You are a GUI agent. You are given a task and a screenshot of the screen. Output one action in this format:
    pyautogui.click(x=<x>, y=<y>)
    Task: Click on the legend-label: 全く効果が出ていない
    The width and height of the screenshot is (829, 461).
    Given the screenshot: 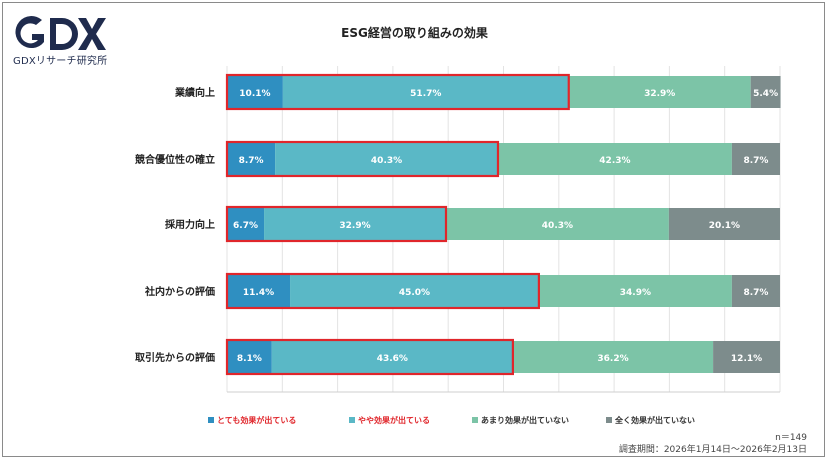 What is the action you would take?
    pyautogui.click(x=655, y=420)
    